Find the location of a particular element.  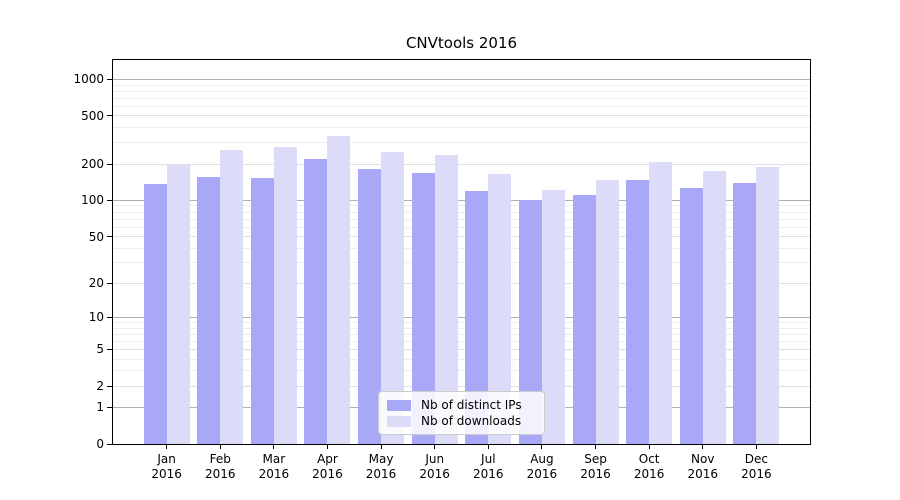

x-tick-label: Jun 2016 is located at coordinates (435, 467).